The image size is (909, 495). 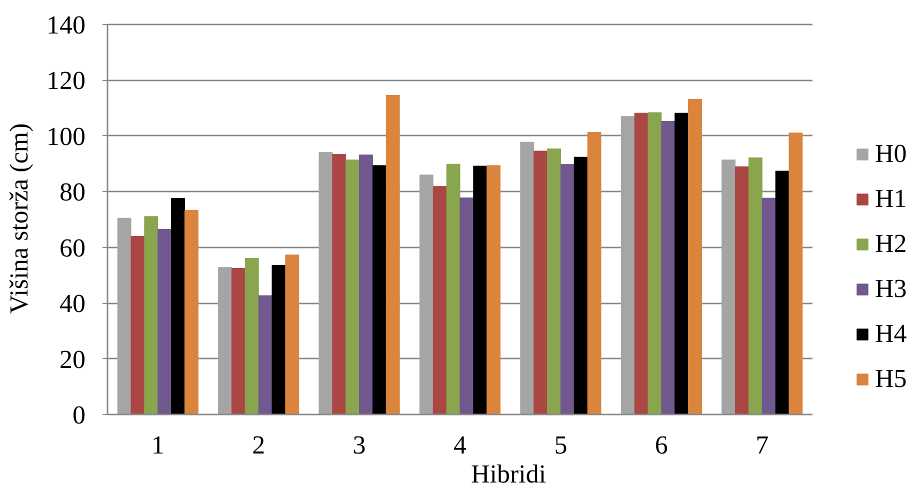 What do you see at coordinates (66, 25) in the screenshot?
I see `y-tick-label: 140` at bounding box center [66, 25].